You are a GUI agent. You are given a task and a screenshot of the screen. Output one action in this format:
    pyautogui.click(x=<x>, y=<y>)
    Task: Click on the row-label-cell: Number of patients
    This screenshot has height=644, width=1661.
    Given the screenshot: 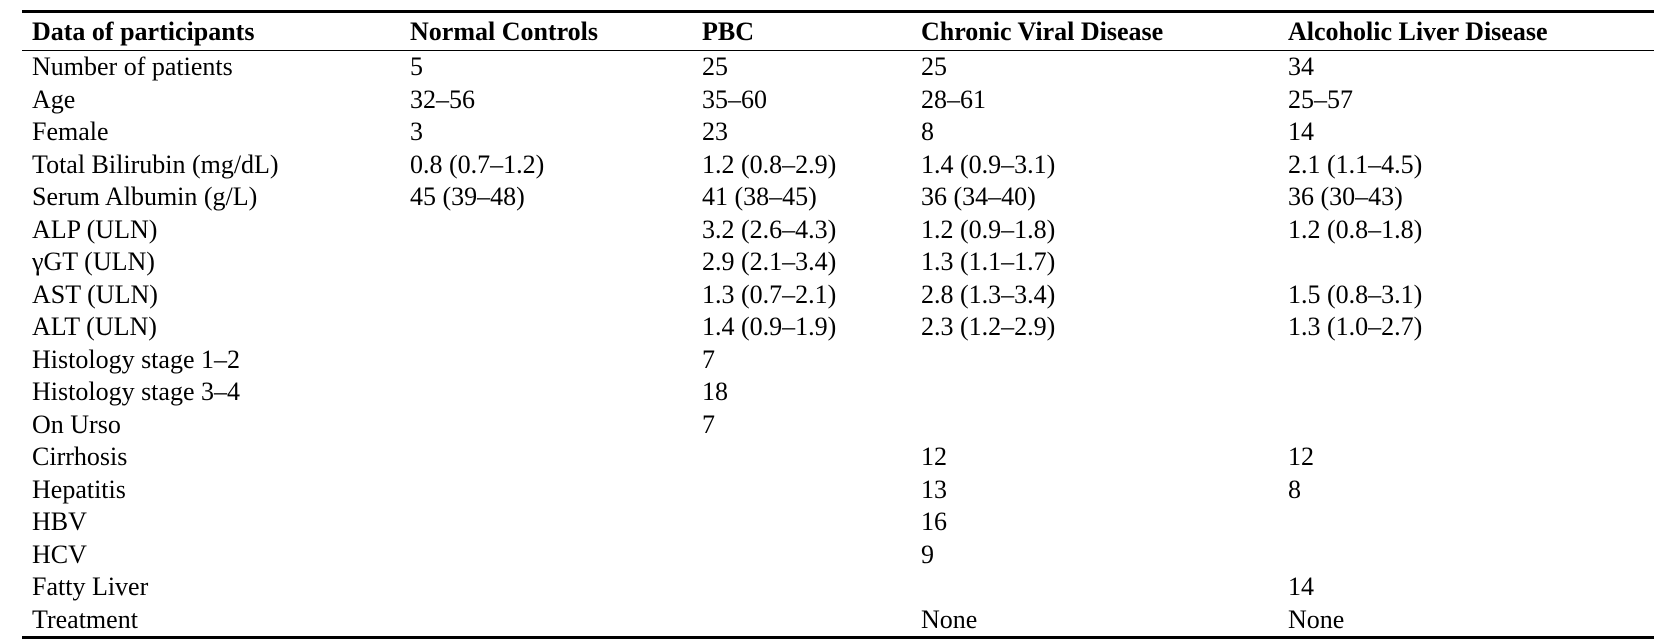 What is the action you would take?
    pyautogui.click(x=132, y=66)
    